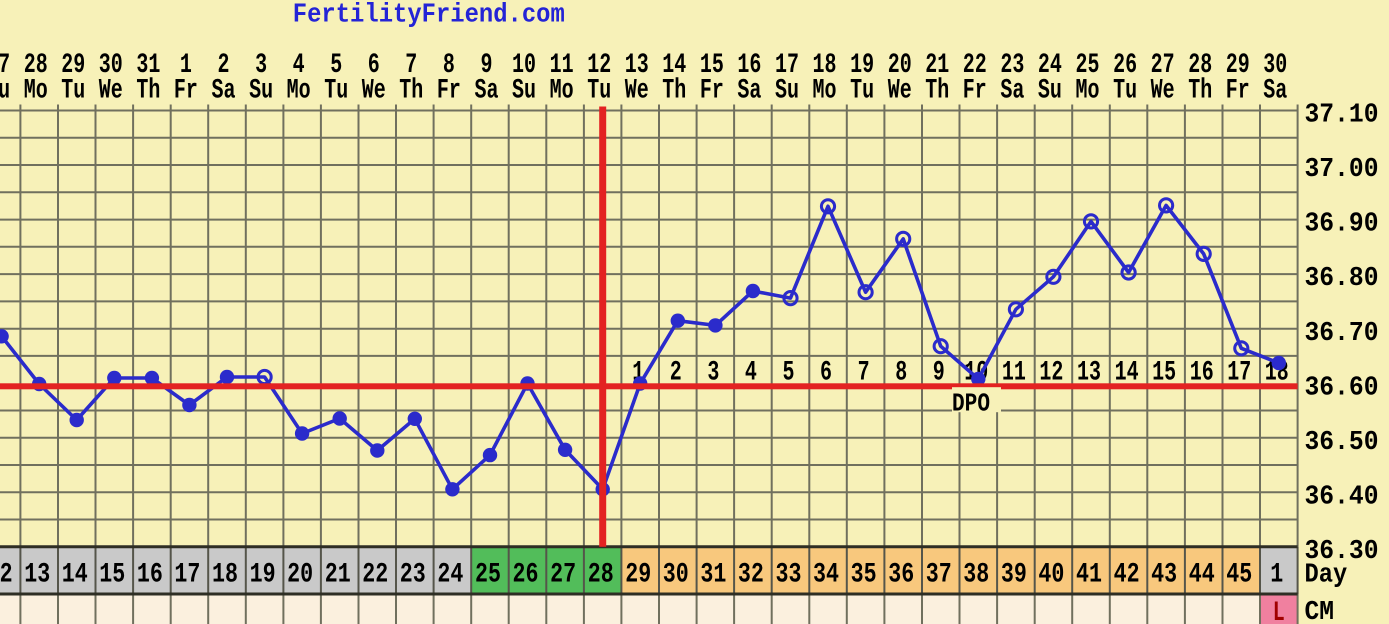 This screenshot has height=624, width=1389. What do you see at coordinates (562, 65) in the screenshot?
I see `svg-text: 11` at bounding box center [562, 65].